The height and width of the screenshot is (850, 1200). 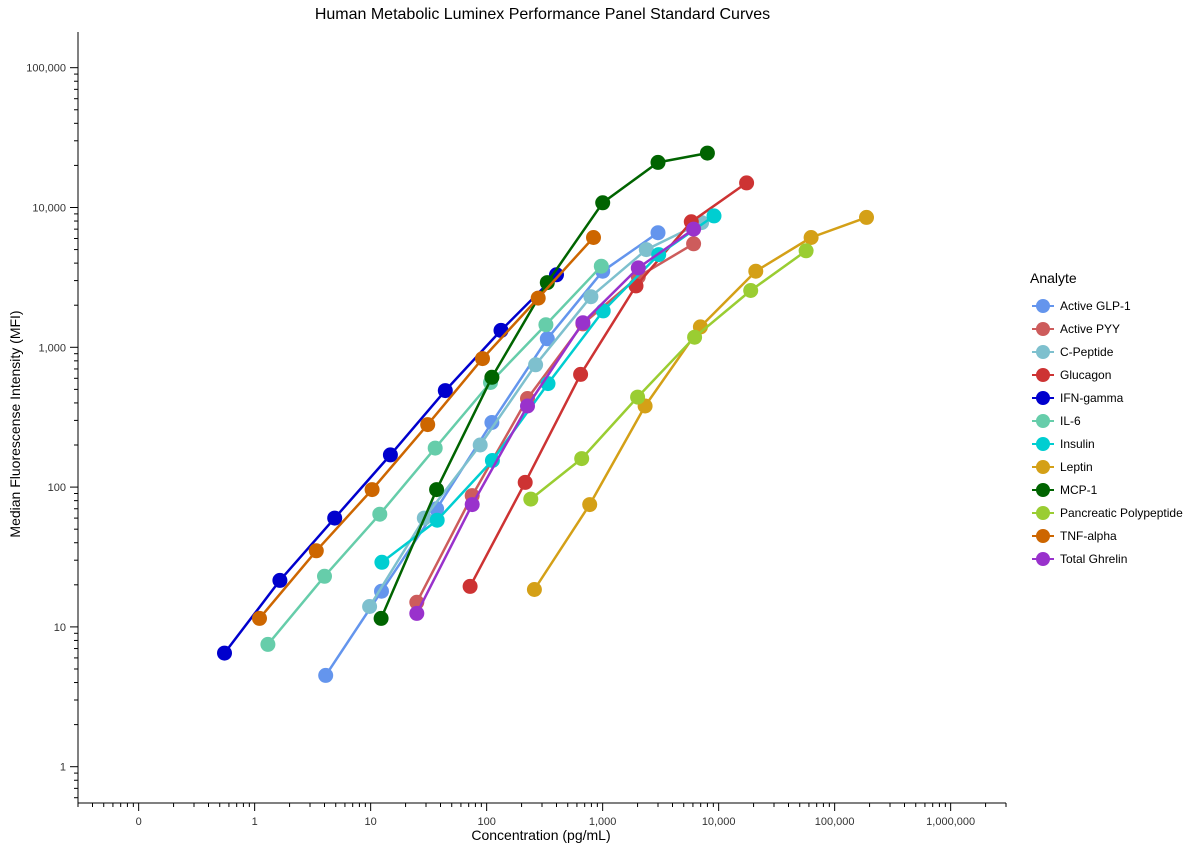 I want to click on legend-item-active-pyy: Active PYY, so click(x=1106, y=328).